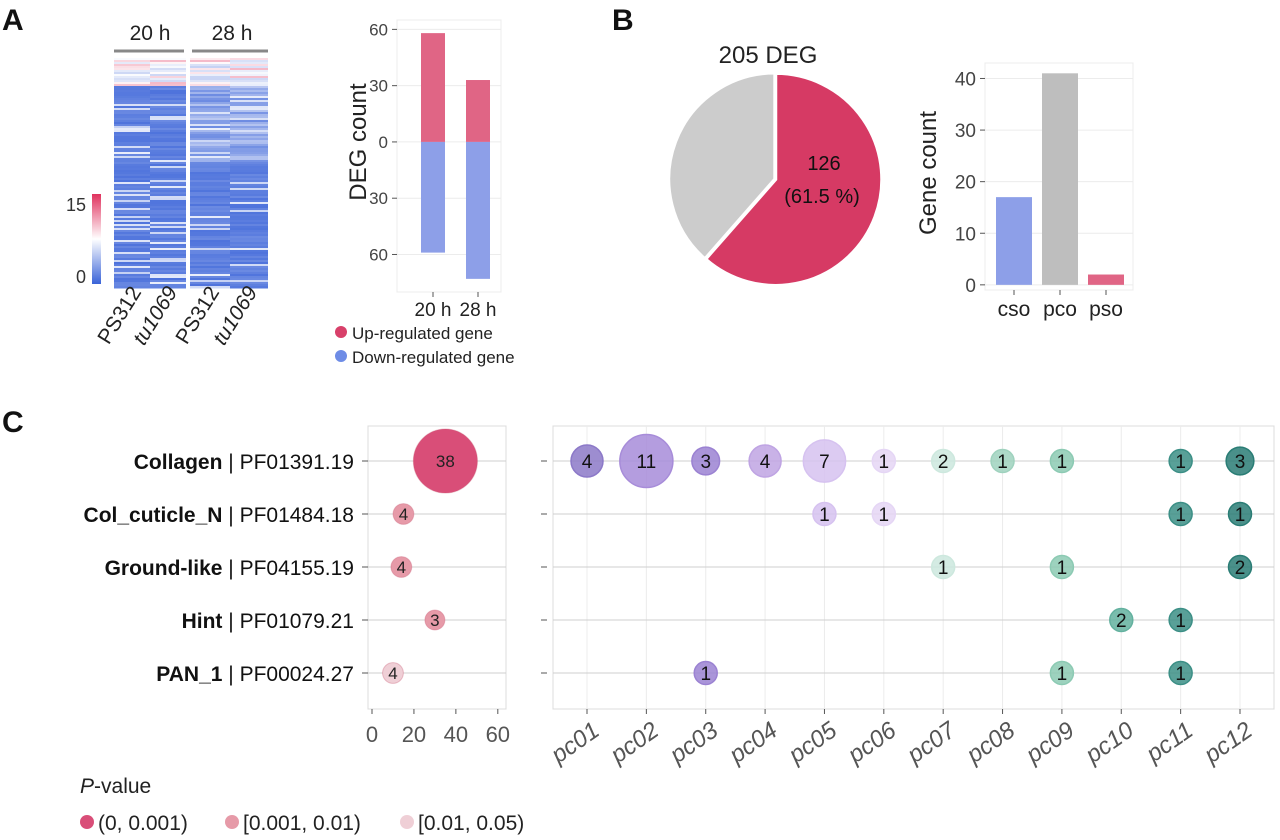  I want to click on group-label-28h: 28 h, so click(232, 33).